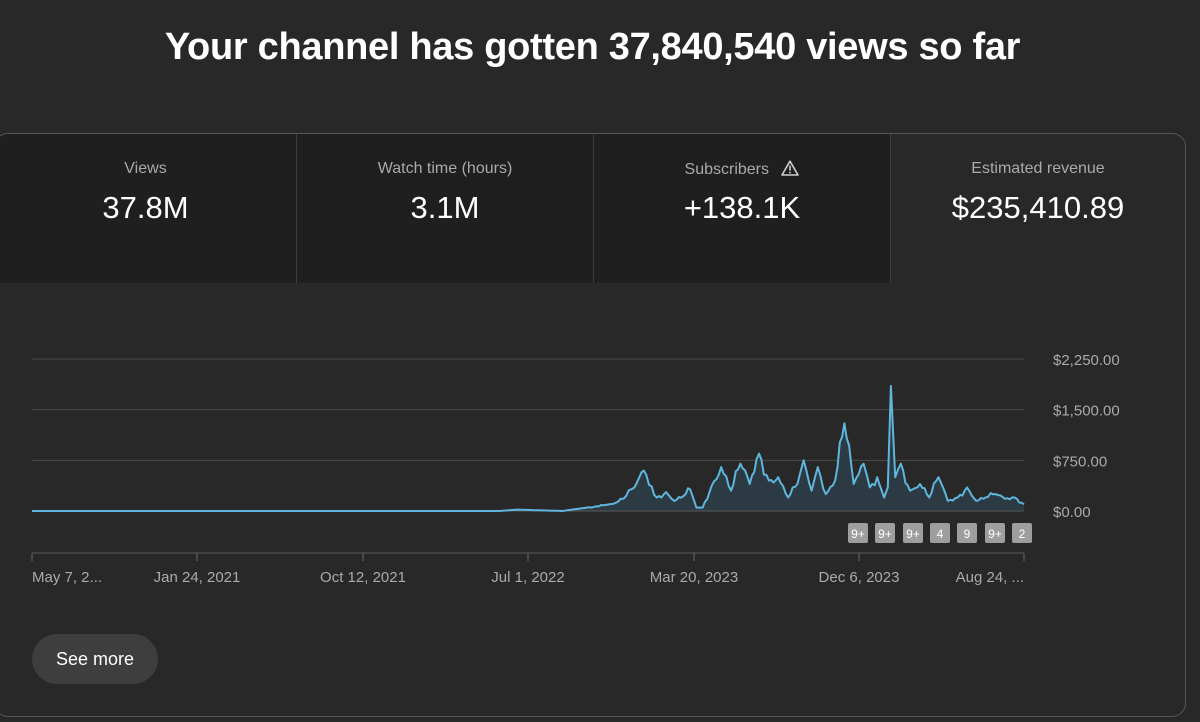 The width and height of the screenshot is (1200, 722). What do you see at coordinates (1086, 411) in the screenshot?
I see `y-tick-label: $1,500.00` at bounding box center [1086, 411].